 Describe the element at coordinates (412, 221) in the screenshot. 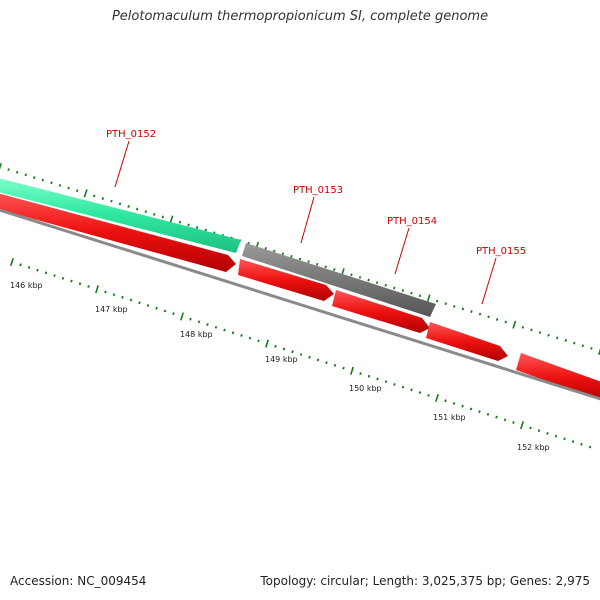

I see `gene-label-pth-0154: PTH_0154` at that location.